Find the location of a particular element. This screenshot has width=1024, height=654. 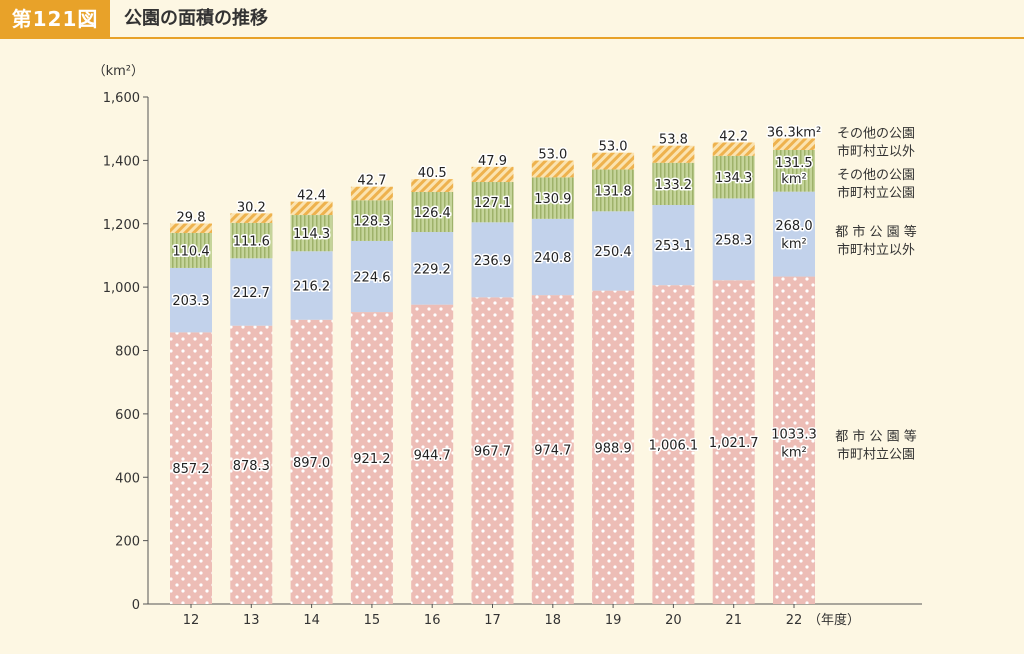

data-label-other_park_other: 30.2 is located at coordinates (251, 207).